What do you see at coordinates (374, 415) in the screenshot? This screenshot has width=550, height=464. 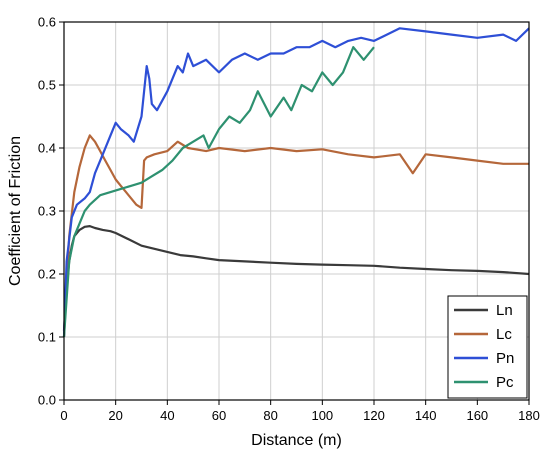 I see `x-tick-label: 120` at bounding box center [374, 415].